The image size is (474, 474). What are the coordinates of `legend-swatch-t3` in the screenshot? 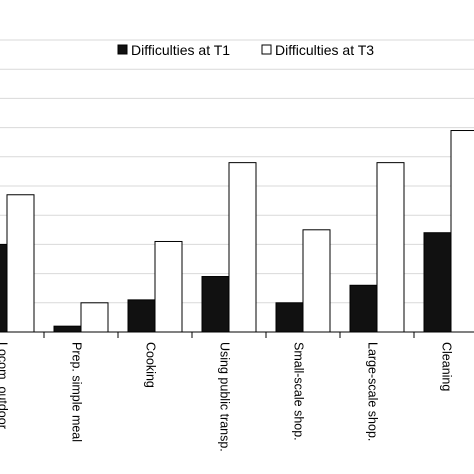 It's located at (266, 49).